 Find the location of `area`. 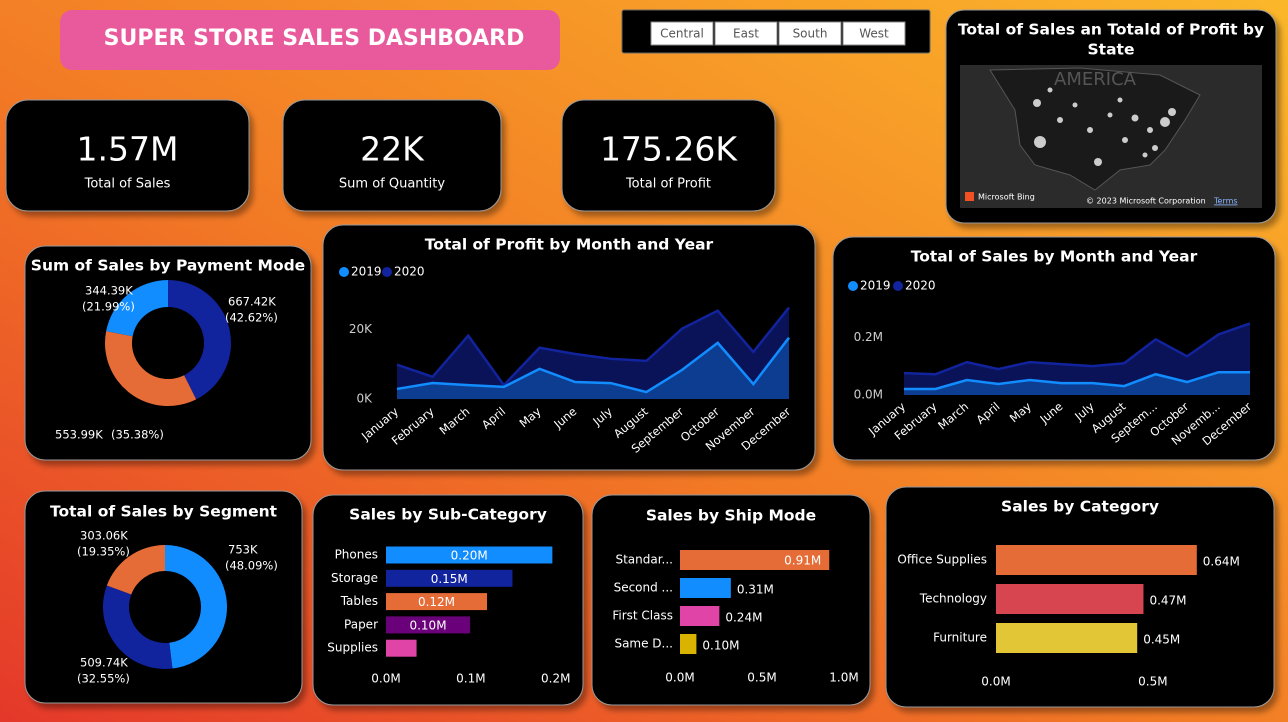

area is located at coordinates (593, 368).